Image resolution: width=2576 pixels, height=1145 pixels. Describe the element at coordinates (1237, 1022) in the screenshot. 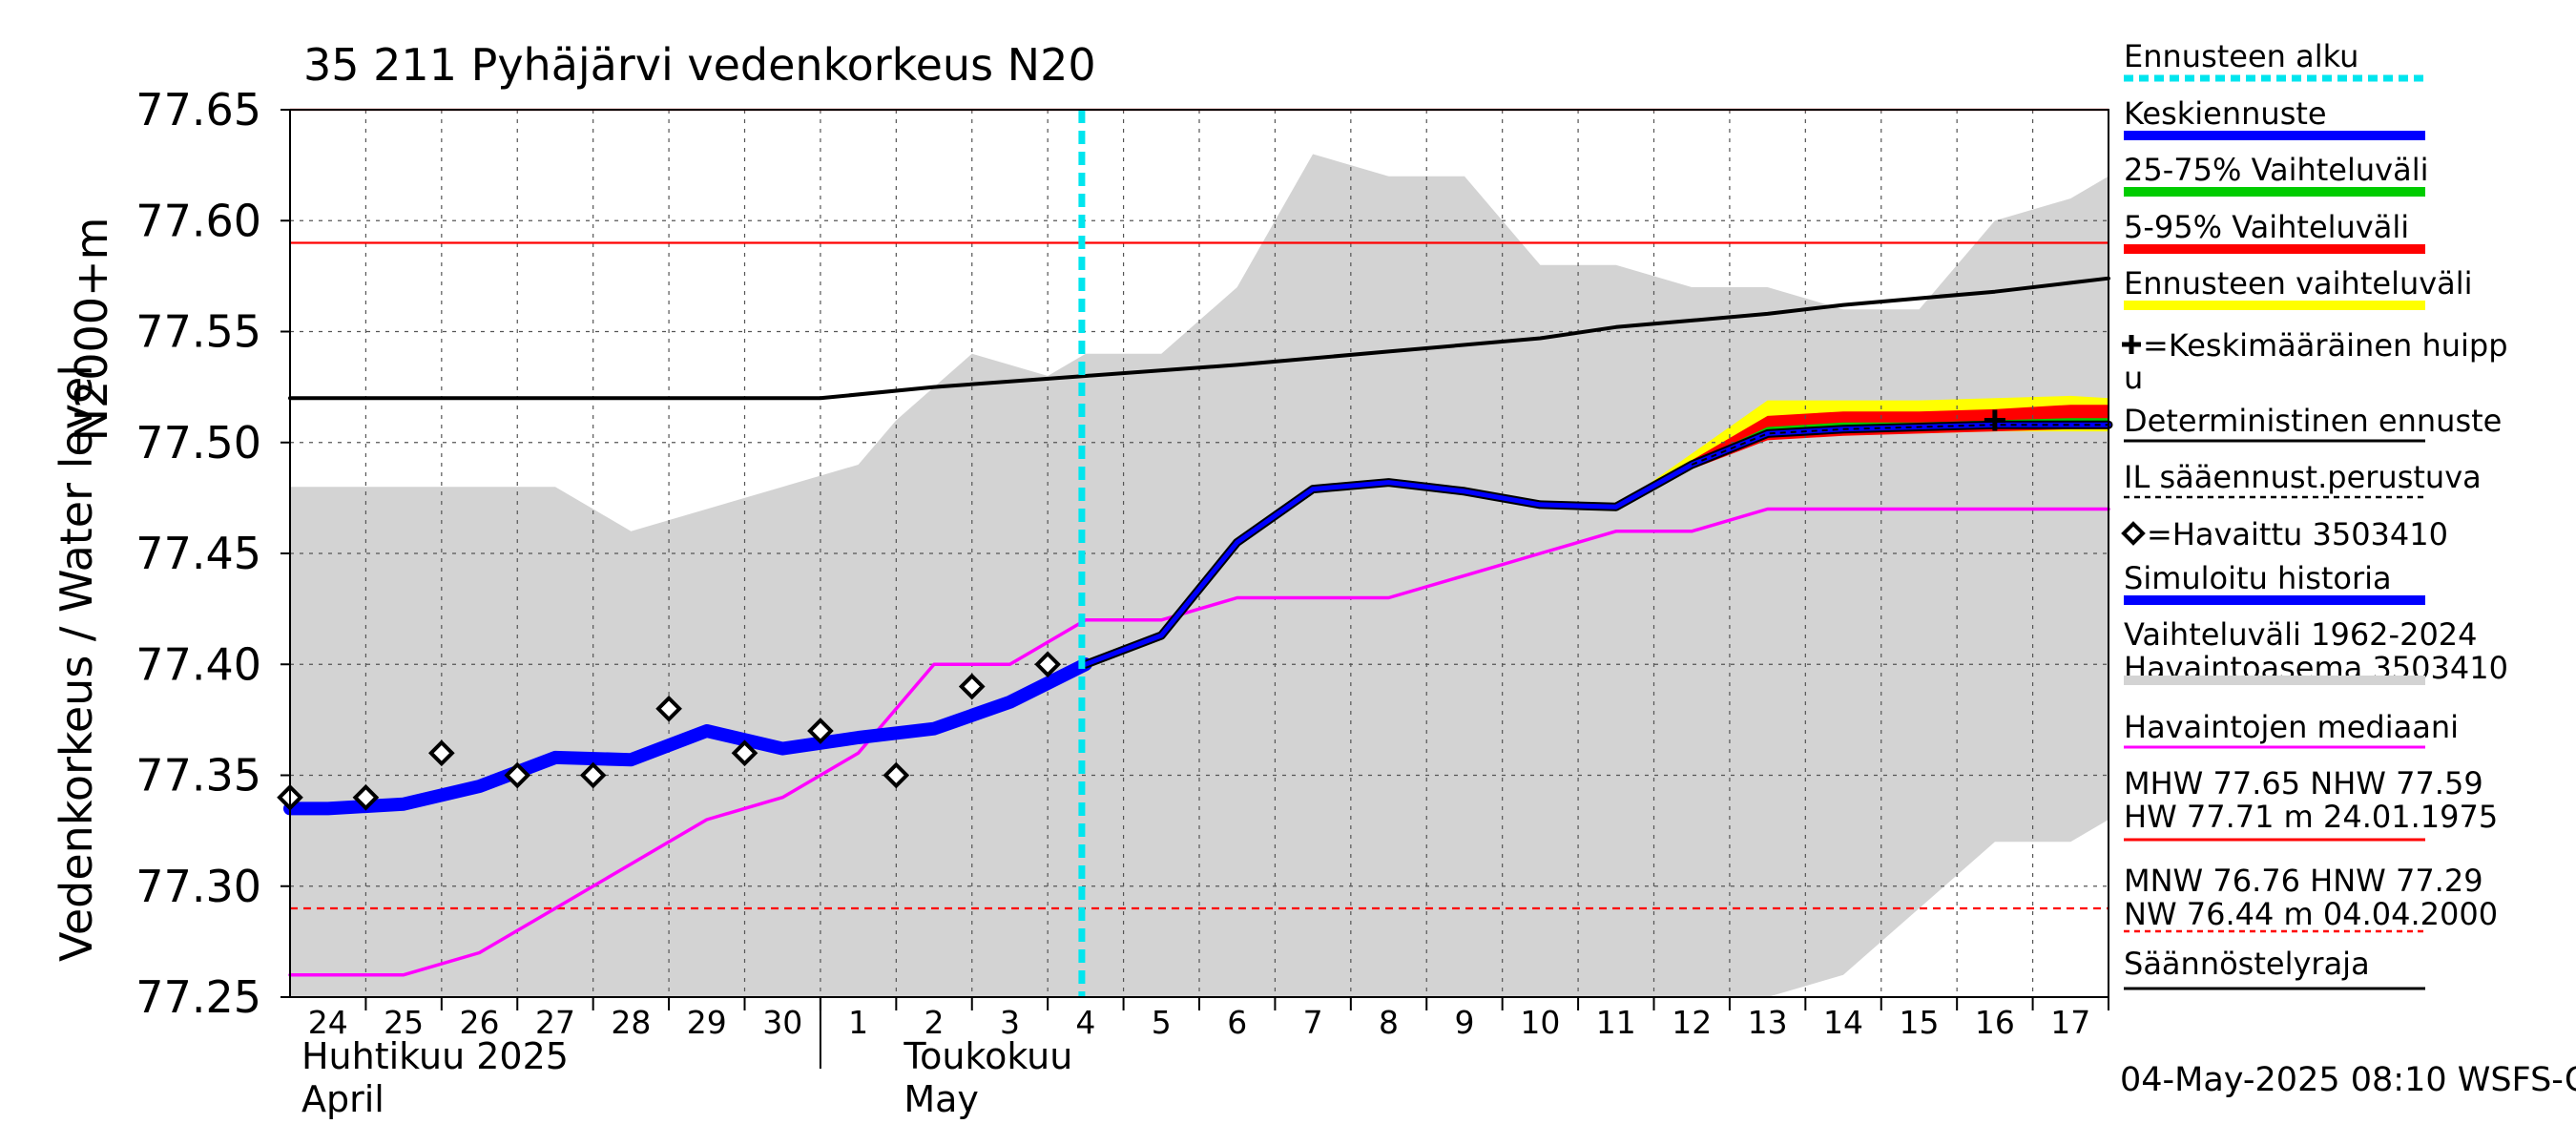

I see `x-tick-label: 6` at that location.